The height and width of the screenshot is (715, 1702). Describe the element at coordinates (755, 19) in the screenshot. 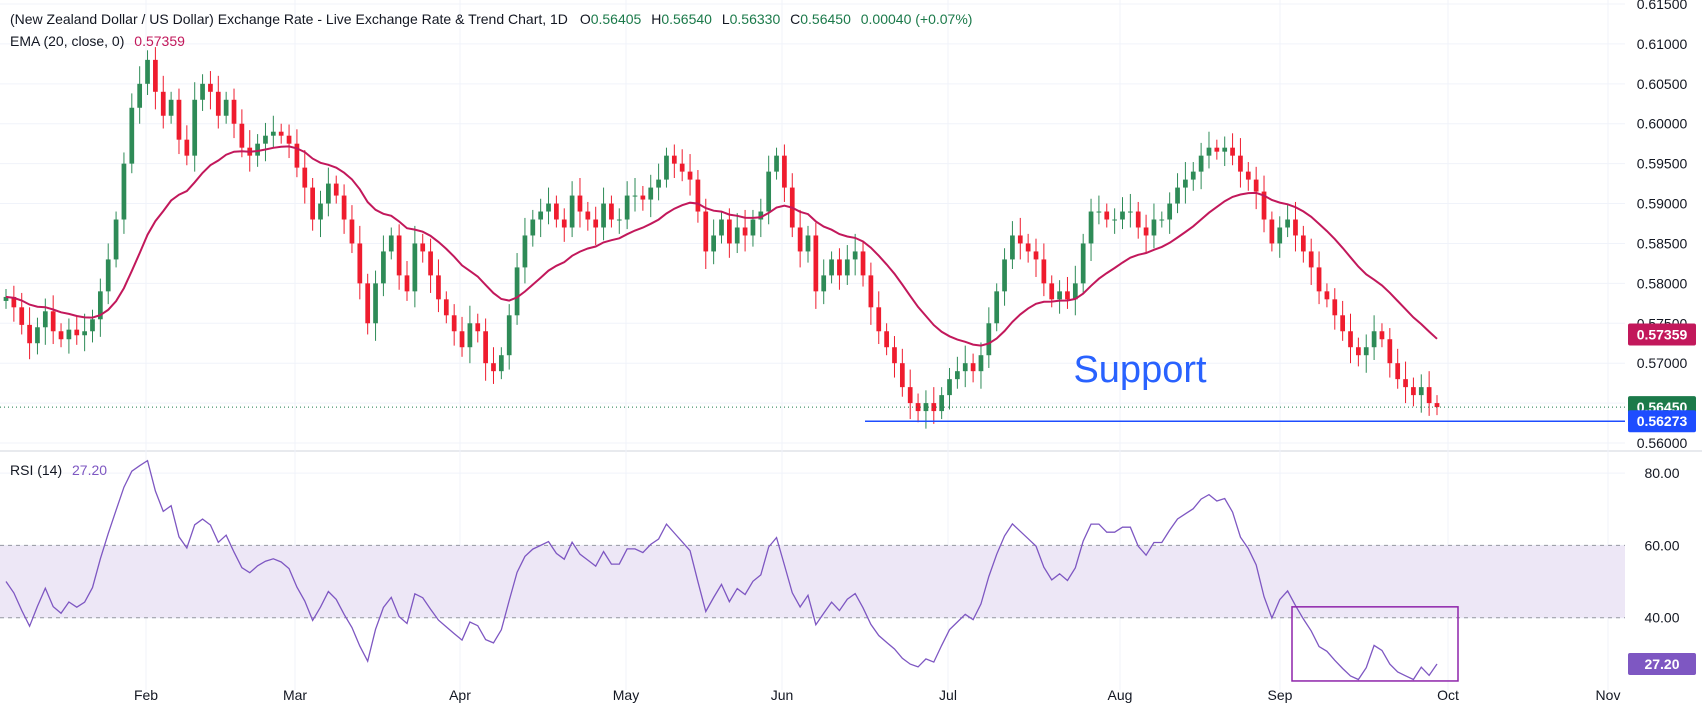

I see `low-value: 0.56330` at that location.